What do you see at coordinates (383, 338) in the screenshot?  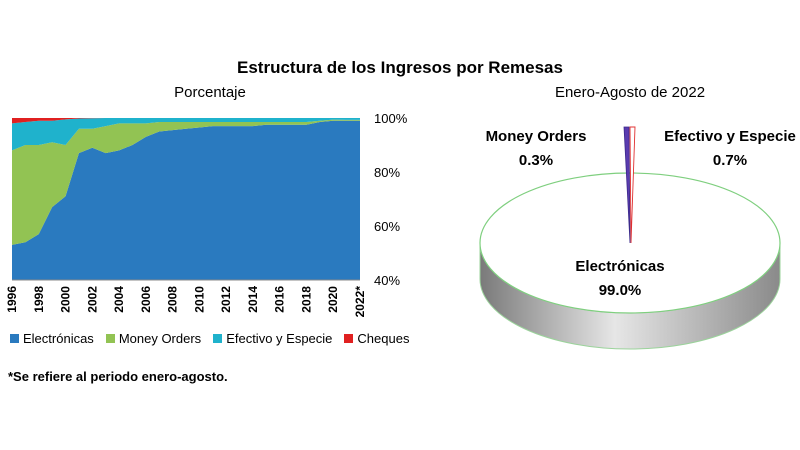 I see `legend-label-cheques: Cheques` at bounding box center [383, 338].